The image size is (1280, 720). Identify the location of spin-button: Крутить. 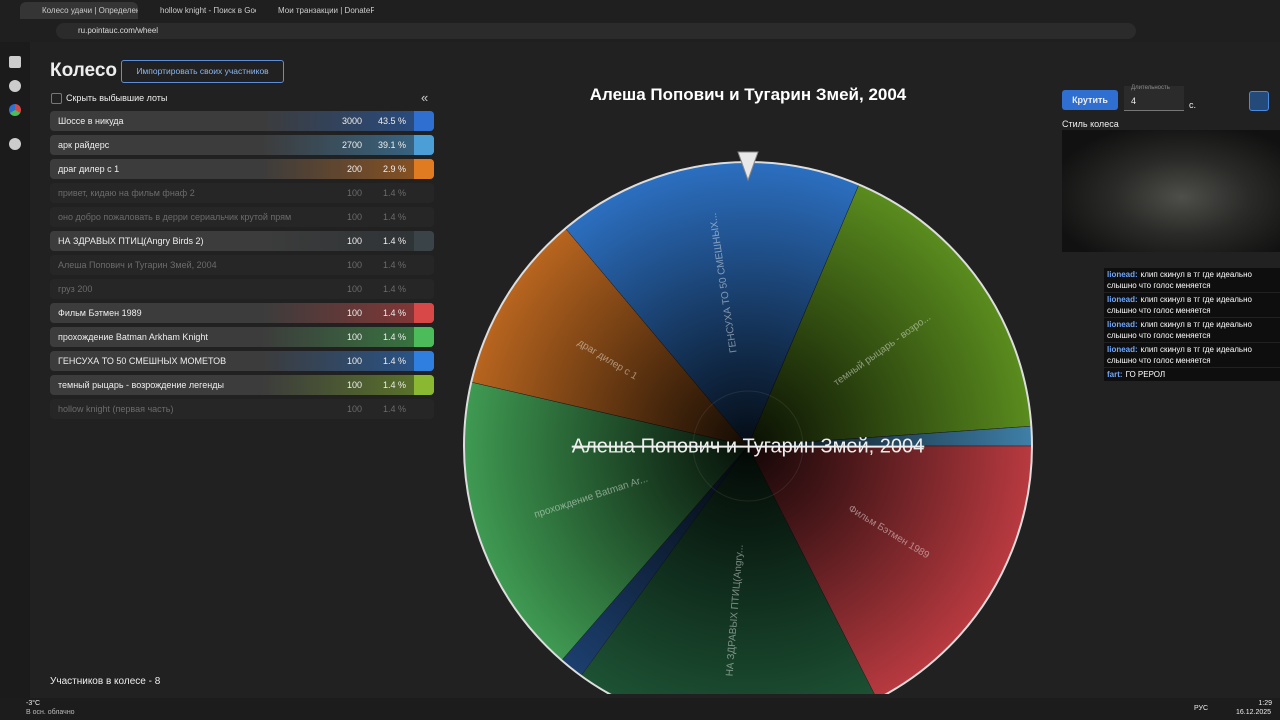
(1090, 100).